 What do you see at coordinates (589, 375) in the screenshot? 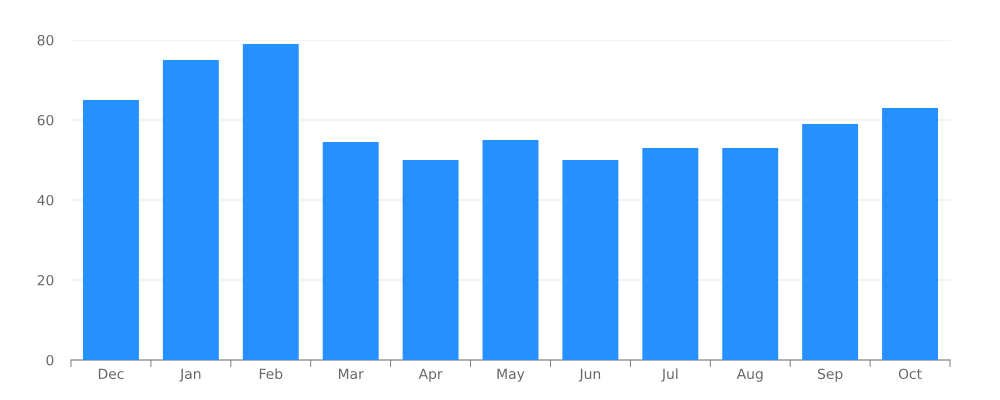
I see `x-tick-label: Jun` at bounding box center [589, 375].